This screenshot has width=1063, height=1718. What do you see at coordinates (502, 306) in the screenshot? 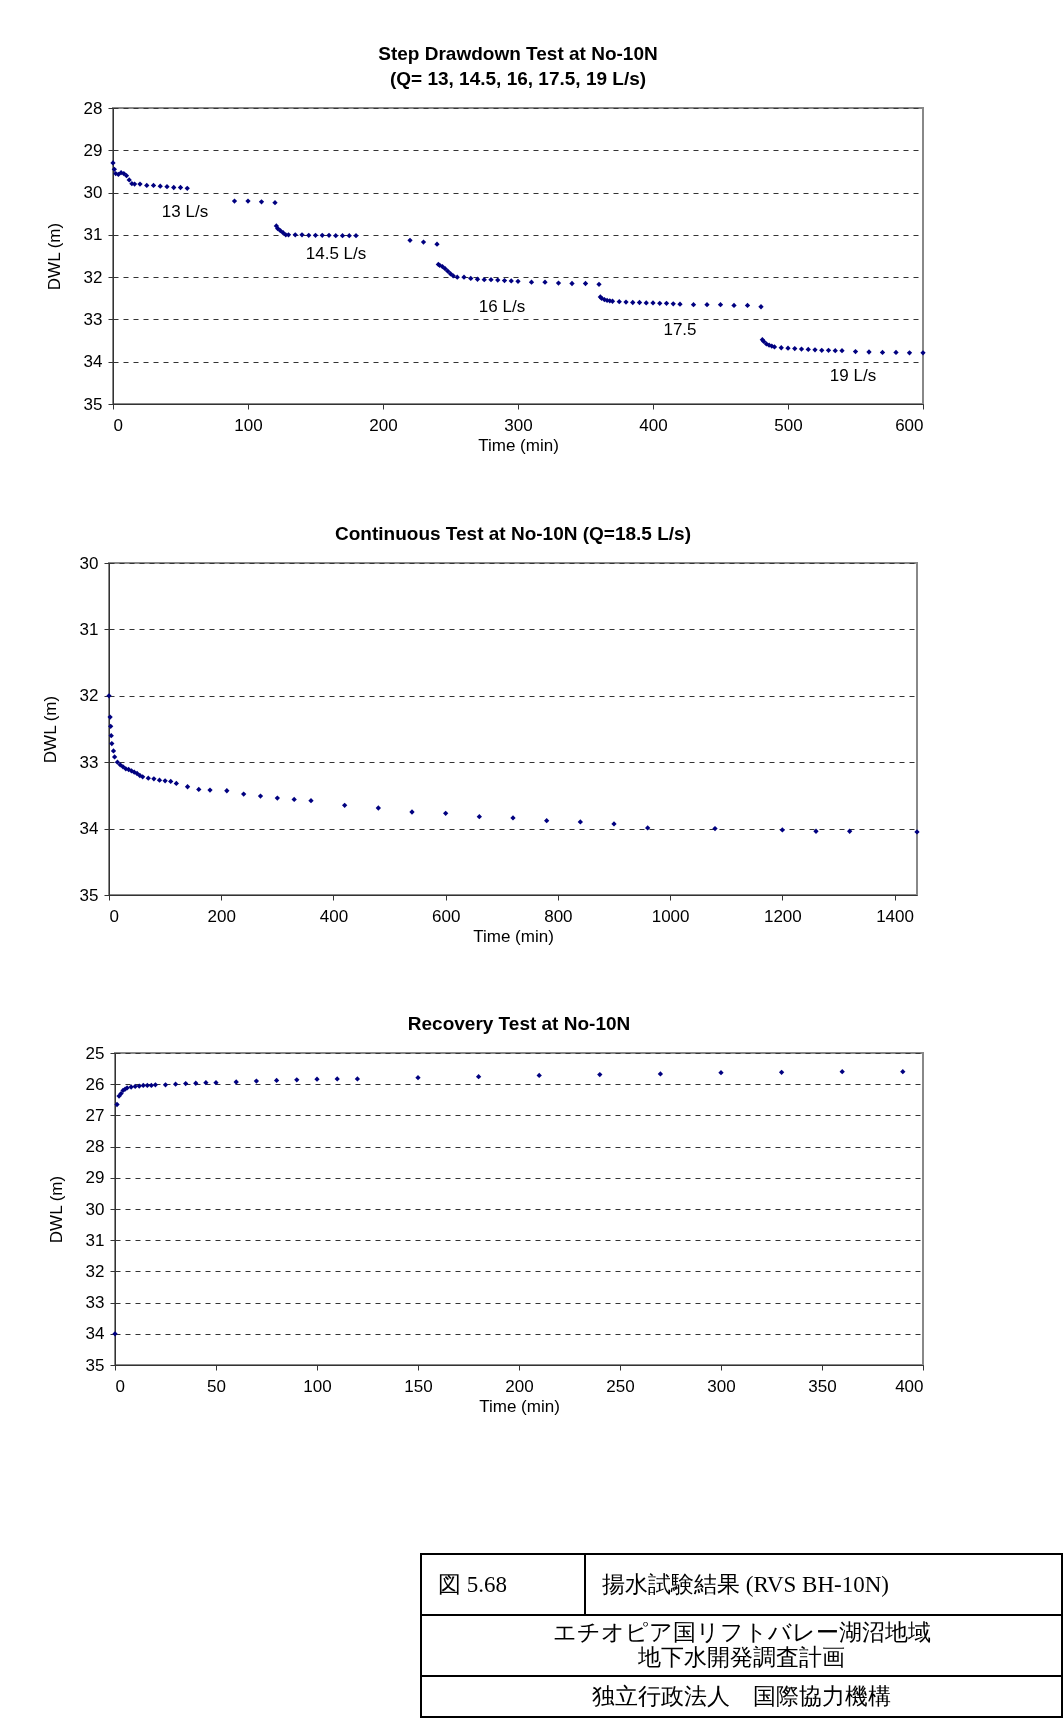
I see `annotation: 16 L/s` at bounding box center [502, 306].